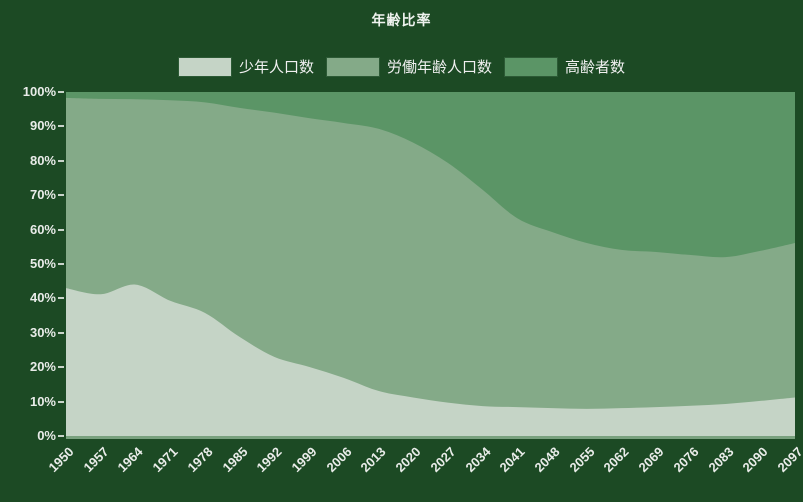 This screenshot has height=502, width=803. I want to click on y-axis-label: 90%, so click(42, 126).